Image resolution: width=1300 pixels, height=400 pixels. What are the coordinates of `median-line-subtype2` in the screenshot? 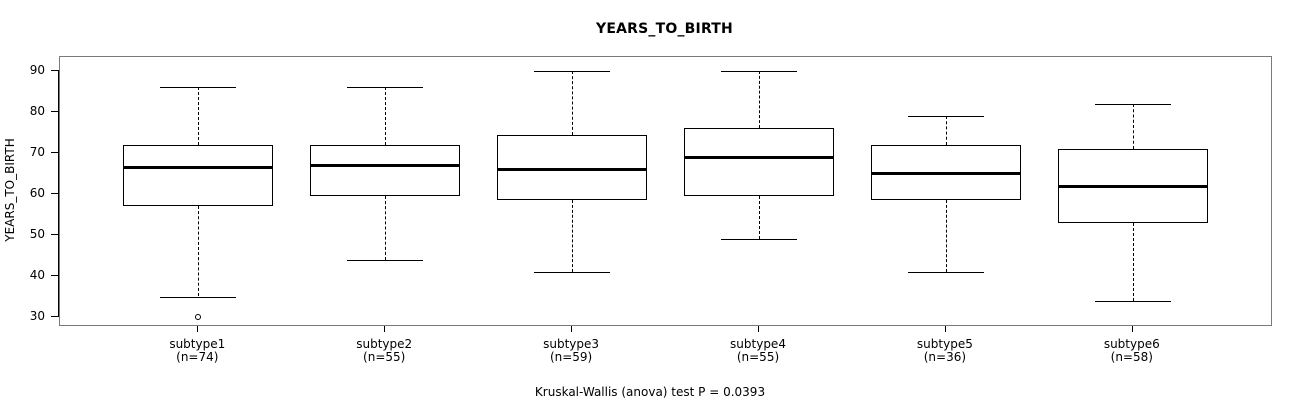 It's located at (385, 166).